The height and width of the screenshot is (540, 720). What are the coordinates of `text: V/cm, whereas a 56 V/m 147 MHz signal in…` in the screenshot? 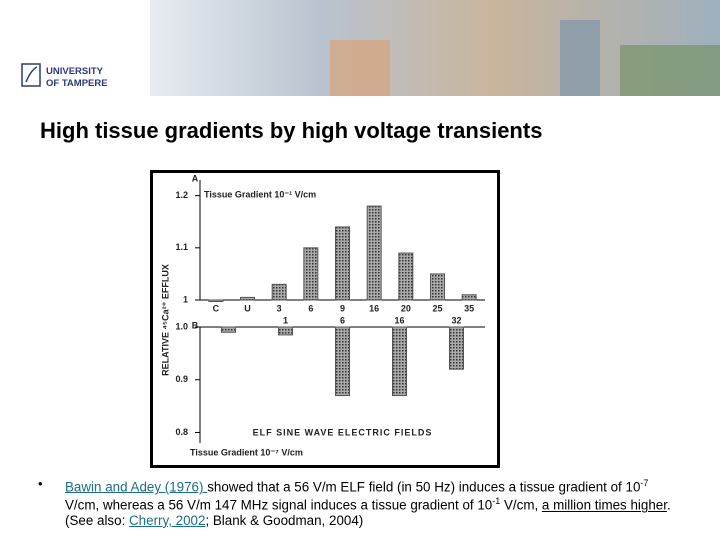 It's located at (279, 505).